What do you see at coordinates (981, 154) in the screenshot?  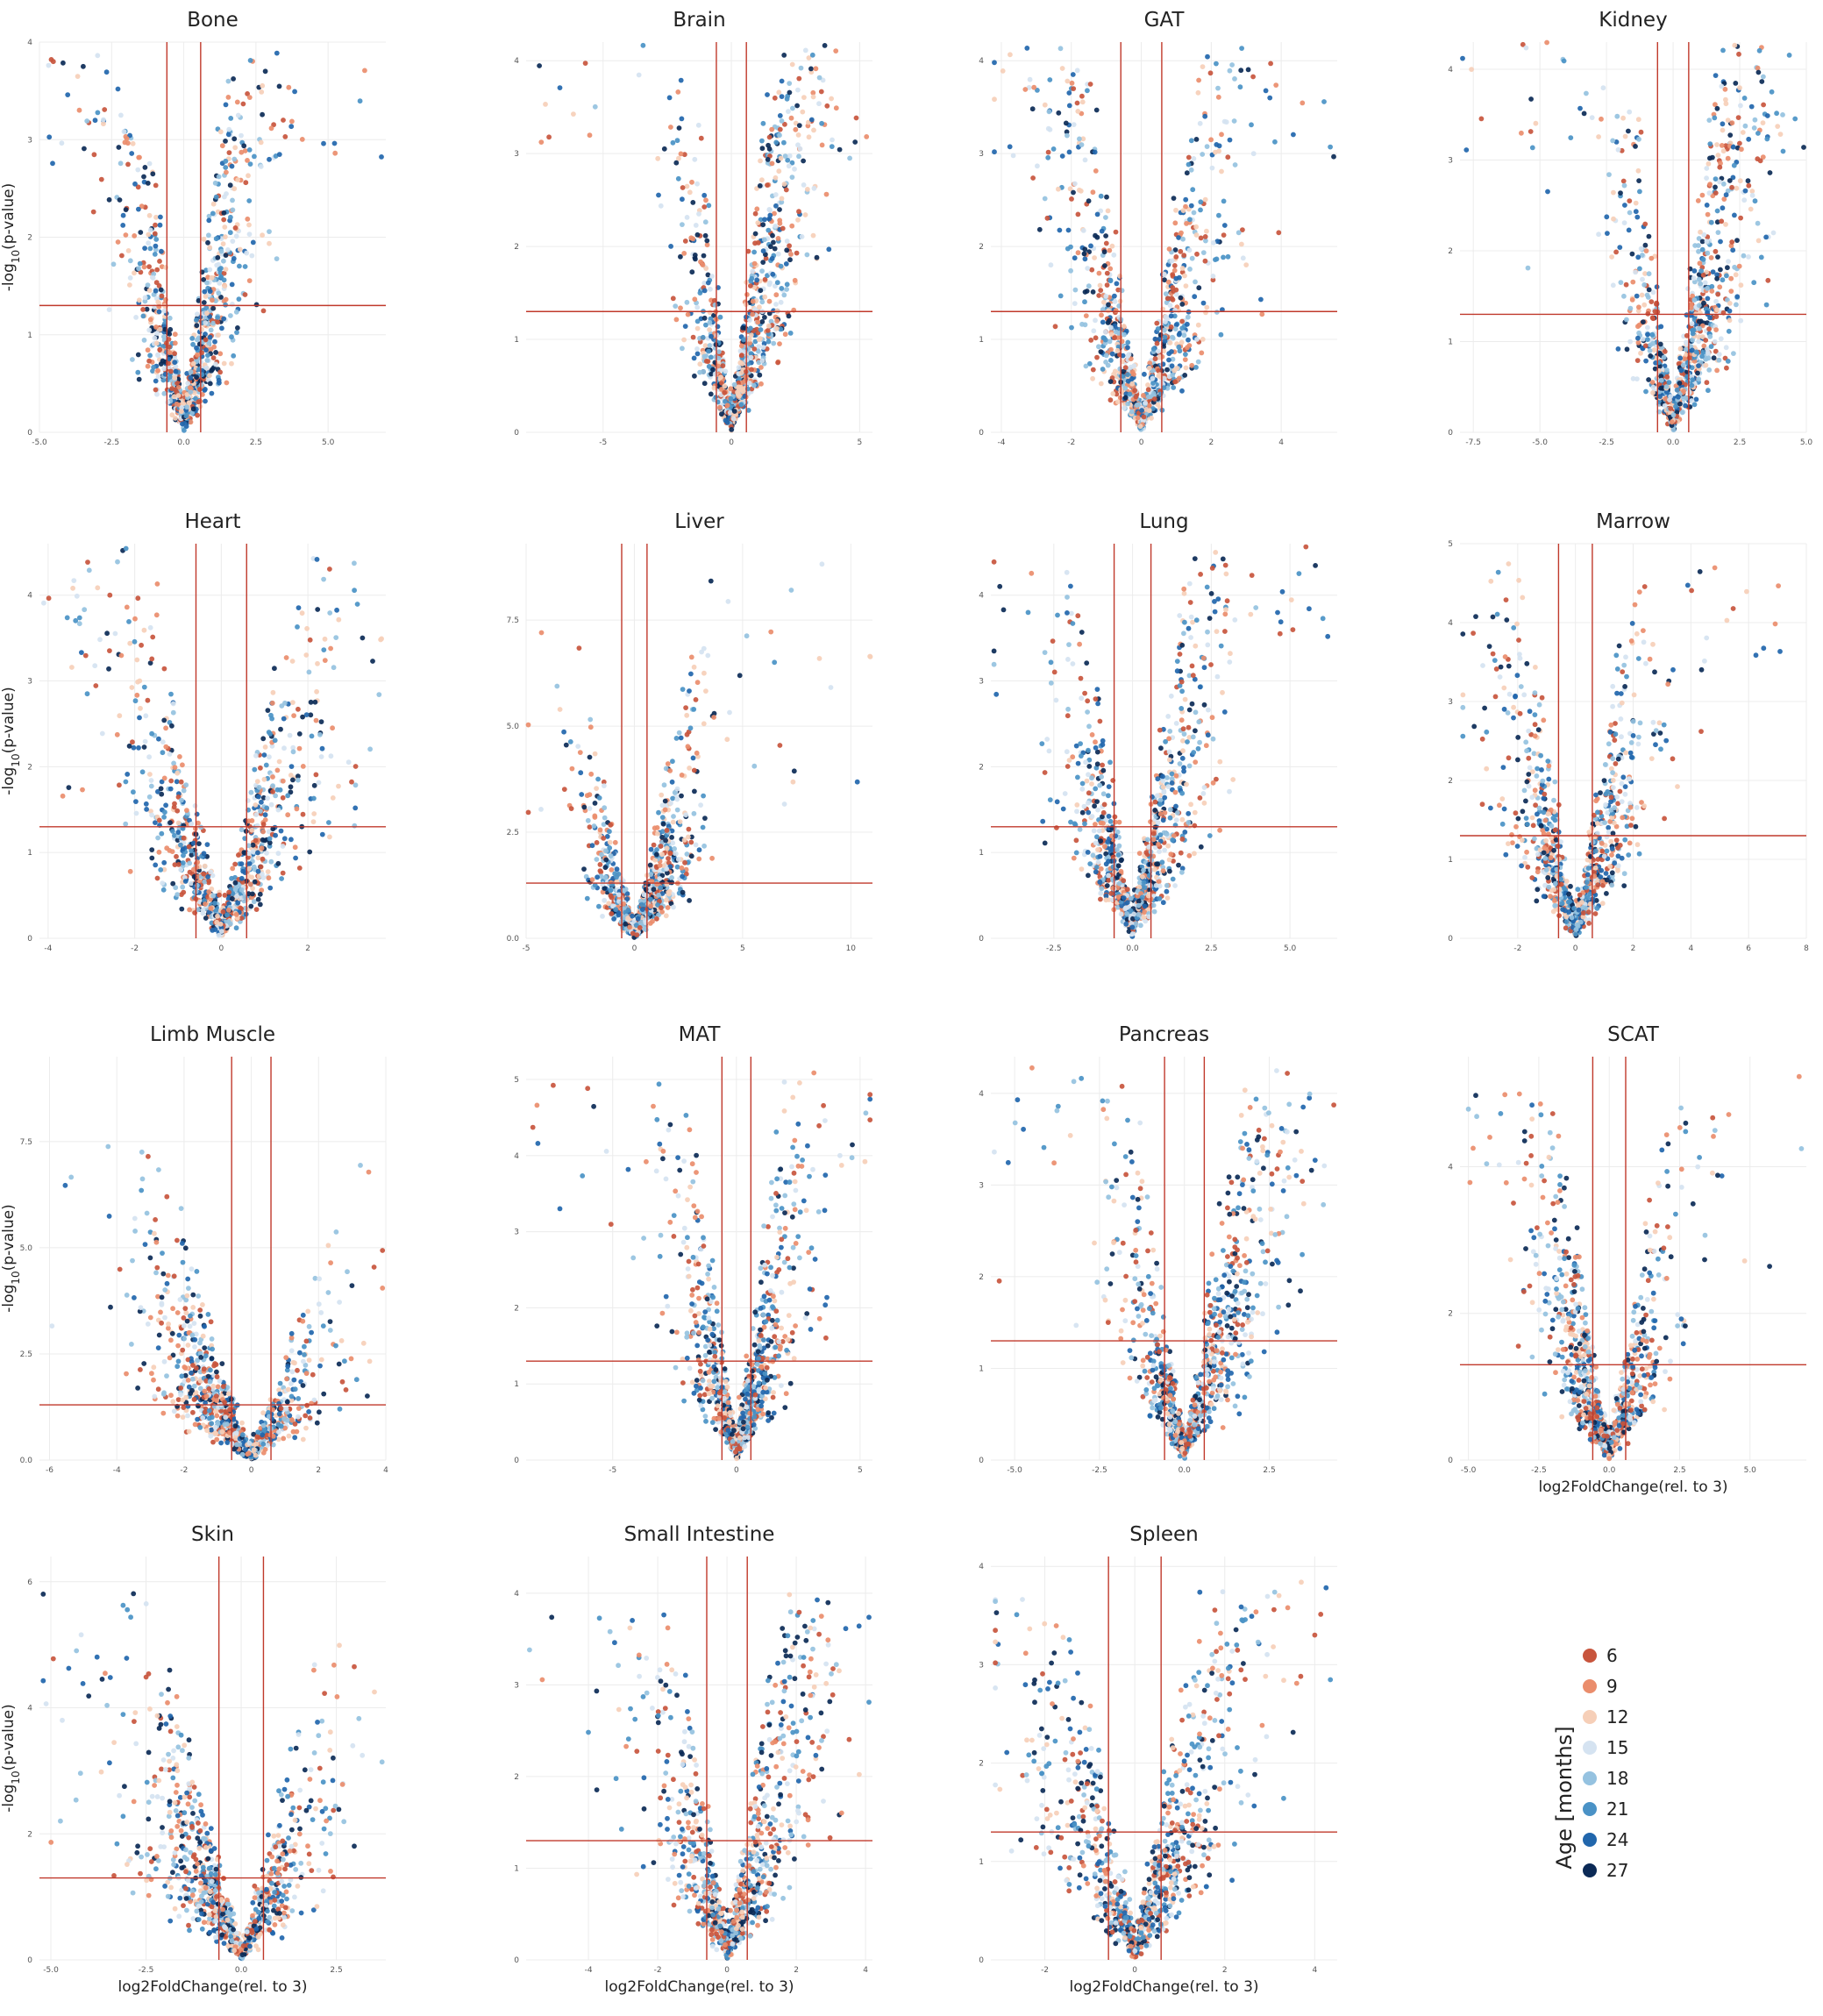 I see `y-tick-label: 3` at bounding box center [981, 154].